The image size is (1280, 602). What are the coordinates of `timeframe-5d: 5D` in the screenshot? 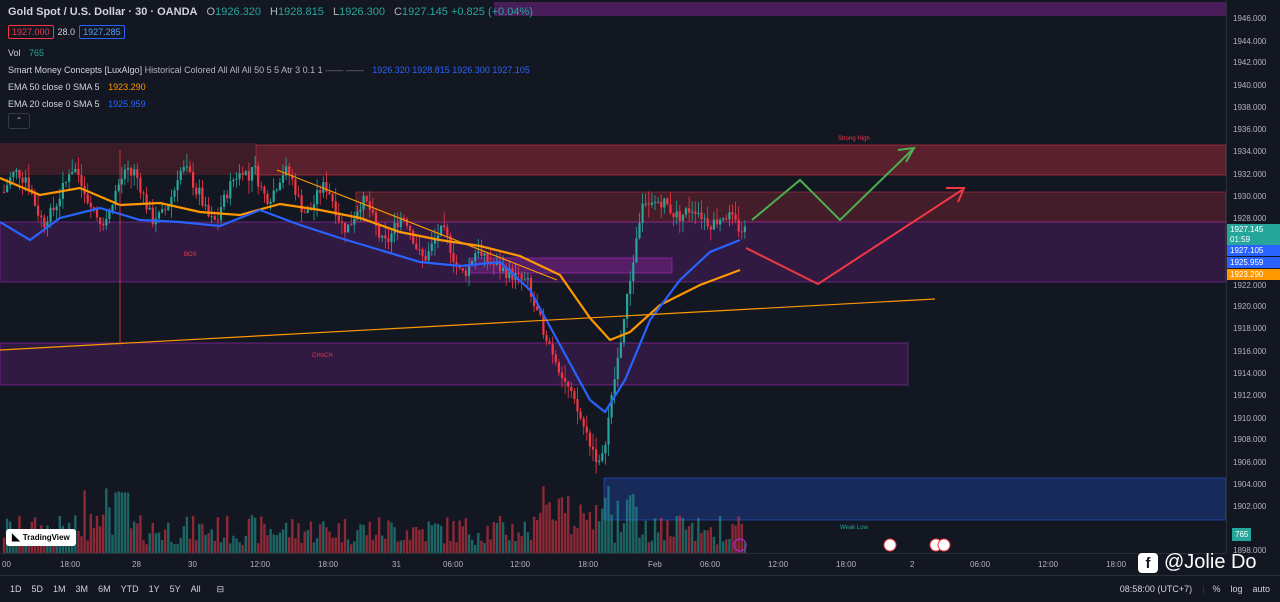 It's located at (37, 589).